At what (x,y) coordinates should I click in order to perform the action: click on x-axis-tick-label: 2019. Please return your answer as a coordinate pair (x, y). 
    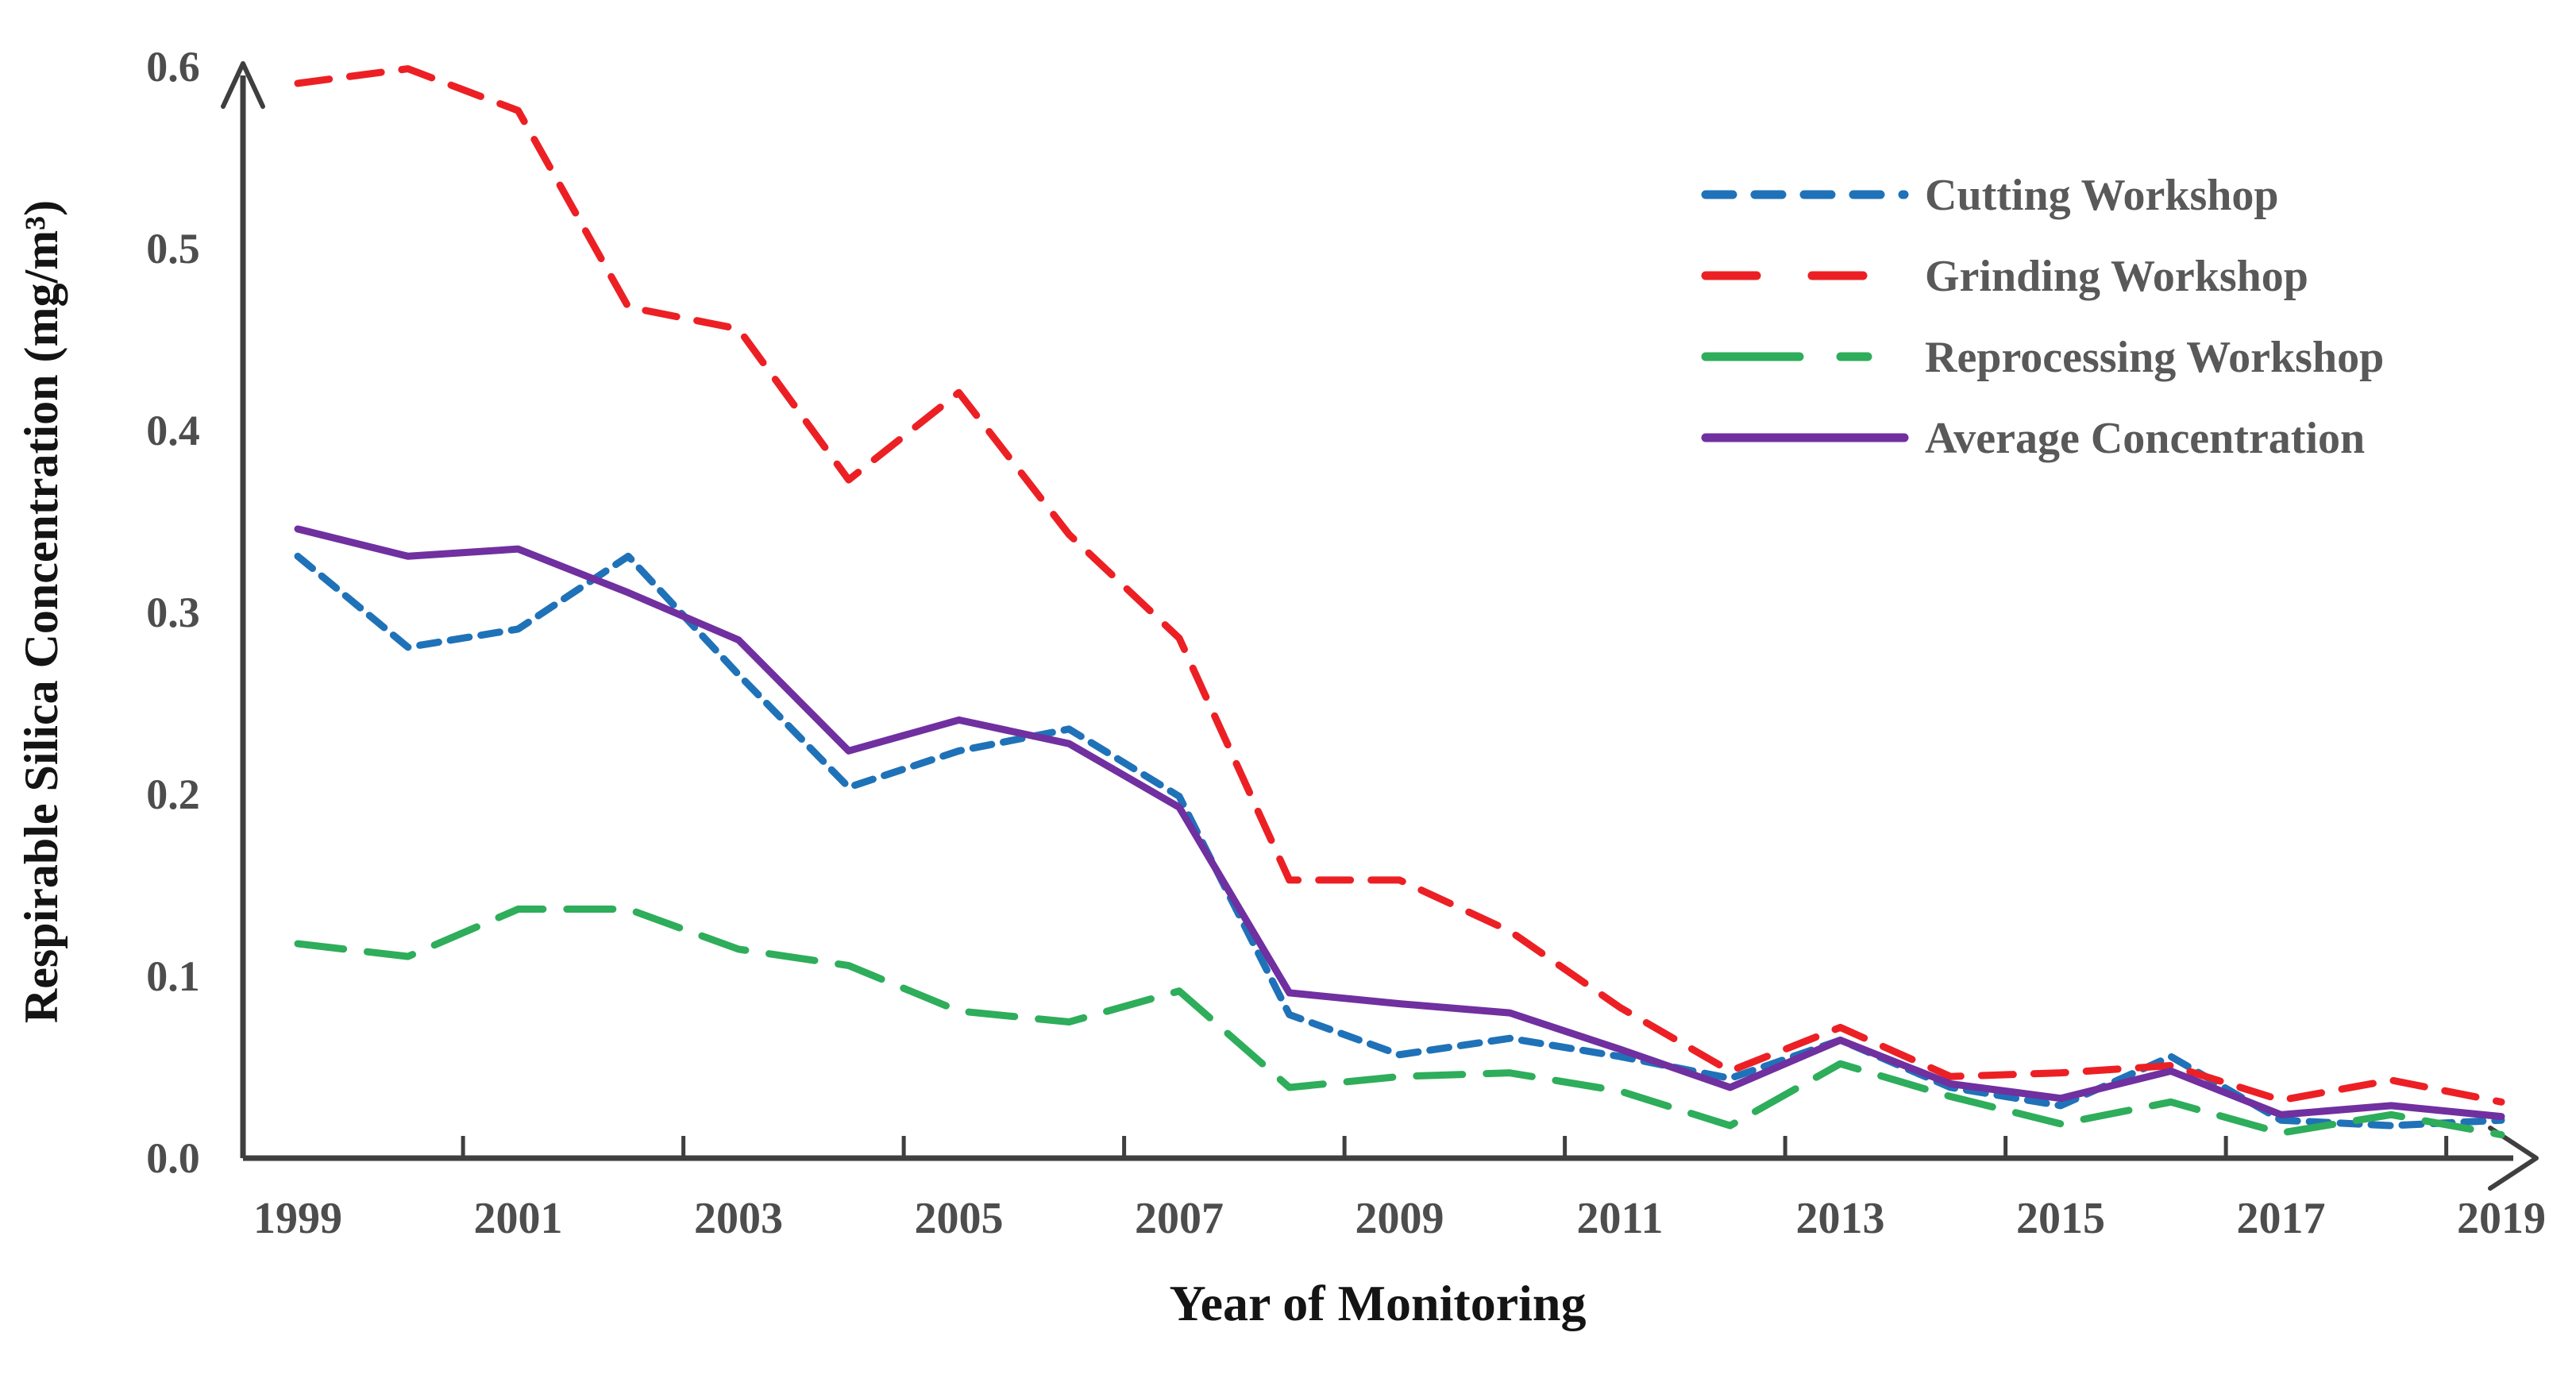
    Looking at the image, I should click on (2501, 1218).